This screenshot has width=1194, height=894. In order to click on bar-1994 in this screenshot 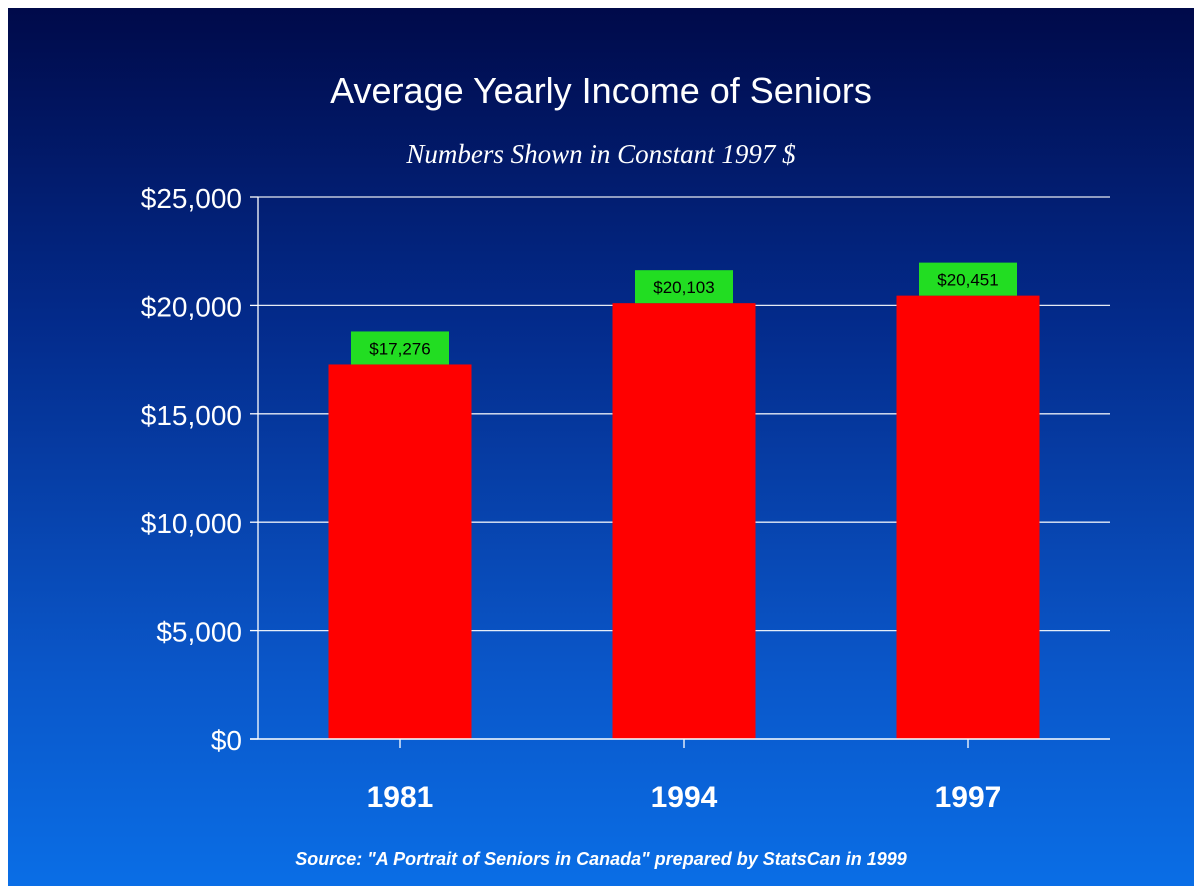, I will do `click(684, 521)`.